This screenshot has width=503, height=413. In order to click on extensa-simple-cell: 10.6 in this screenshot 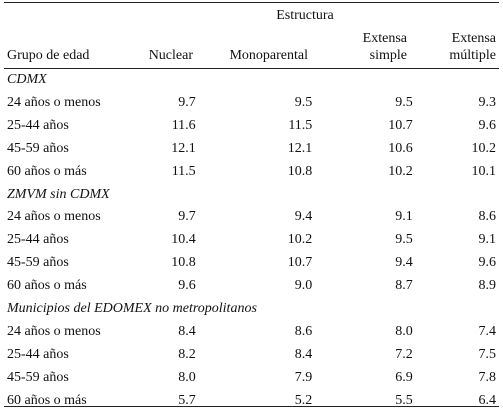, I will do `click(400, 148)`.